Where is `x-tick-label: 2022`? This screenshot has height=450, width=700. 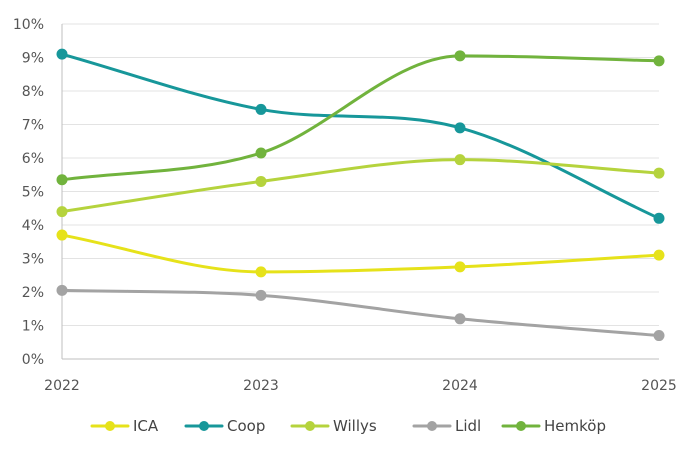
x-tick-label: 2022 is located at coordinates (62, 386).